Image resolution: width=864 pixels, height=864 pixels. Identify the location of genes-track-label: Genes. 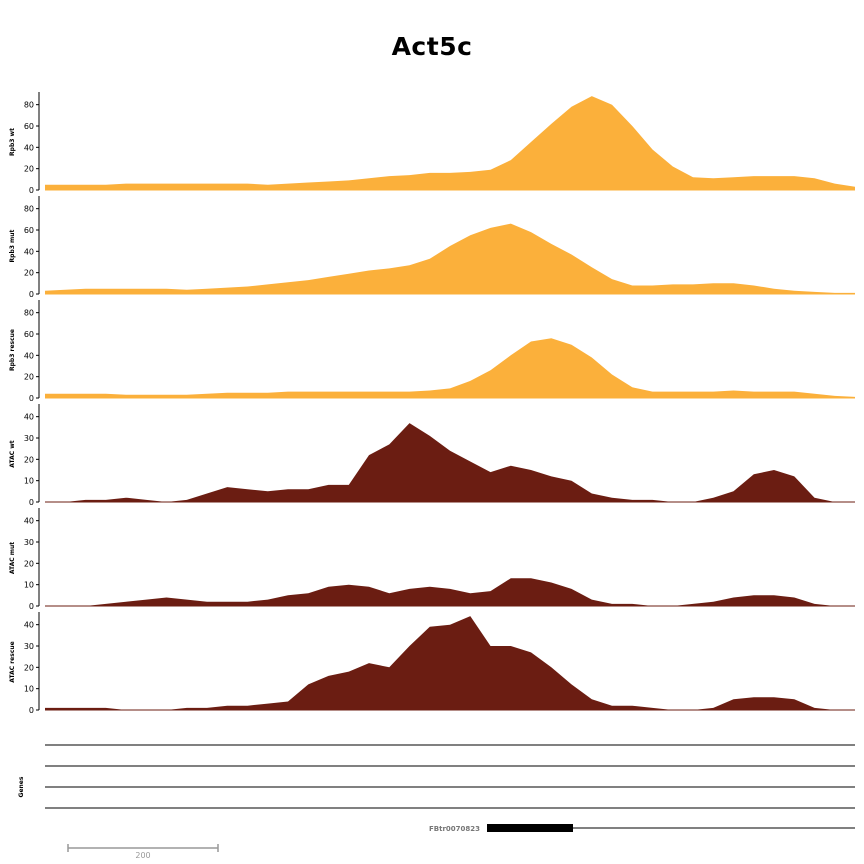
(21, 786).